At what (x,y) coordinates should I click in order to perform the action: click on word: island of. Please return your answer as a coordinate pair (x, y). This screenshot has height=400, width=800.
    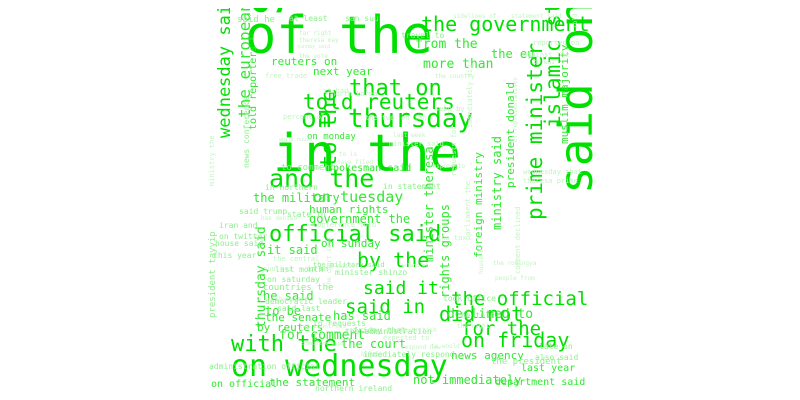
    Looking at the image, I should click on (415, 266).